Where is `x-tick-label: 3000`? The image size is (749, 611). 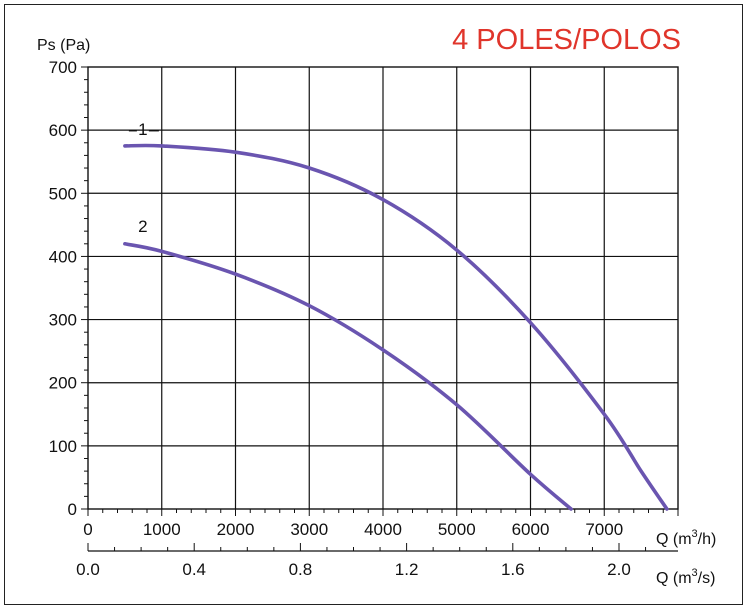 x-tick-label: 3000 is located at coordinates (309, 529).